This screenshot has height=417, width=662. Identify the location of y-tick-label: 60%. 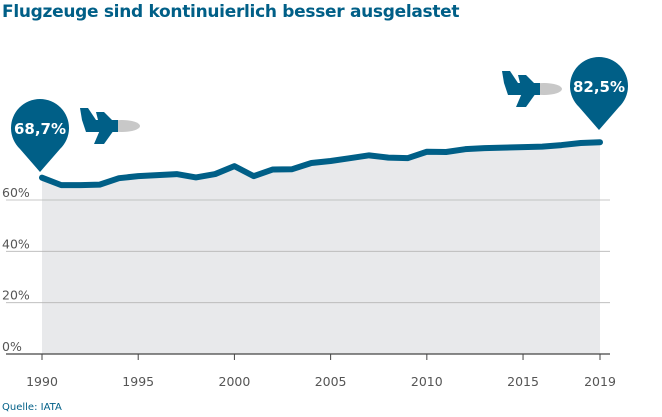
(16, 192).